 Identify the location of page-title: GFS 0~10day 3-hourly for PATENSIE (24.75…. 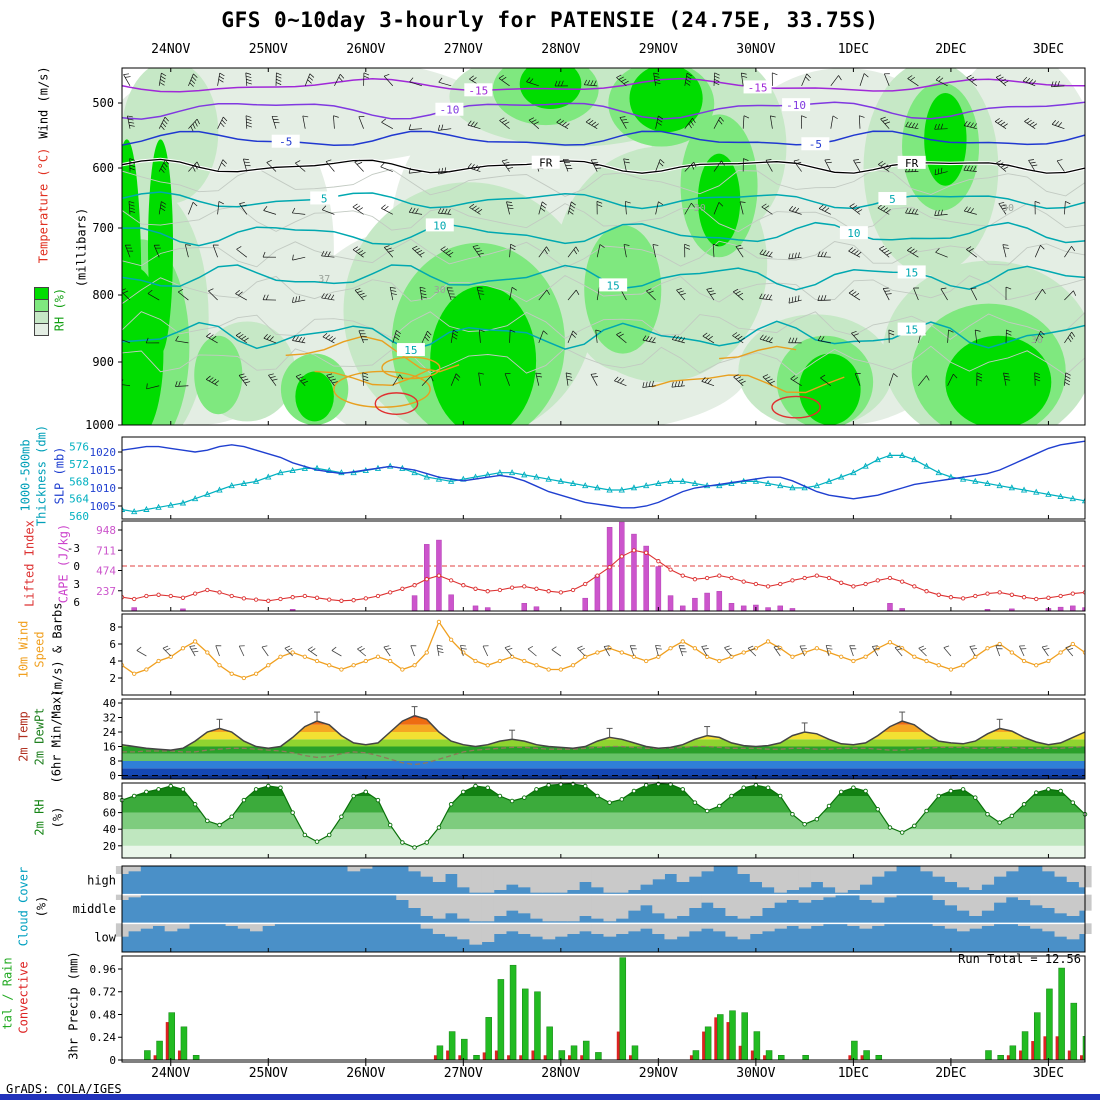
(550, 20).